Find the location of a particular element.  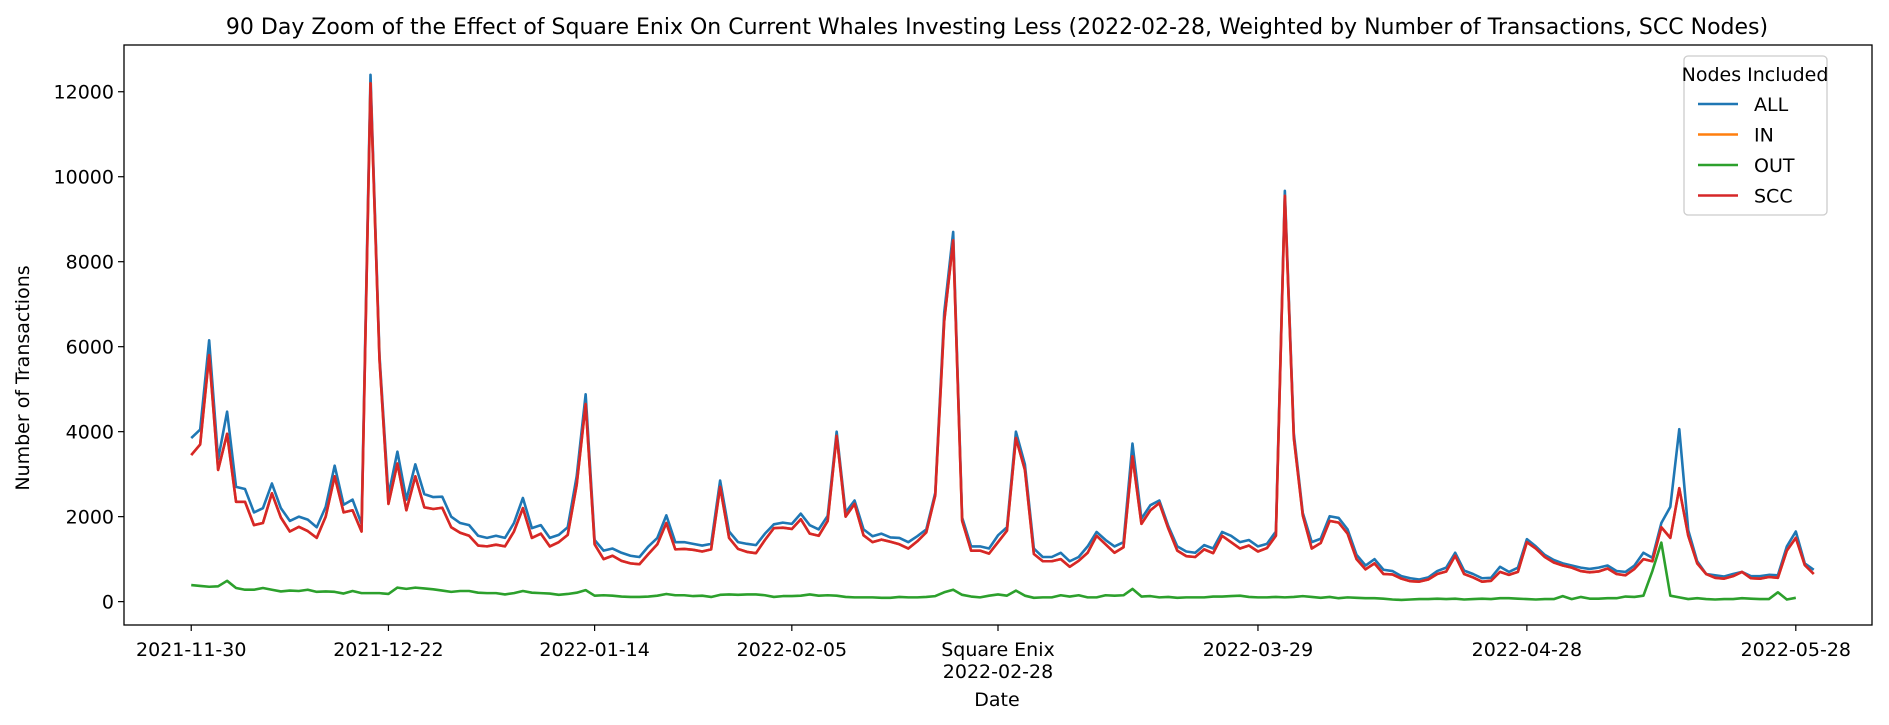

x-tick-label: 2021-11-30 is located at coordinates (191, 650).